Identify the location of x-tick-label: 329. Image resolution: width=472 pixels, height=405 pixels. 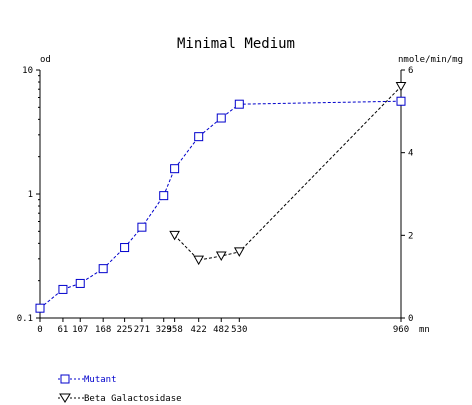
(164, 330).